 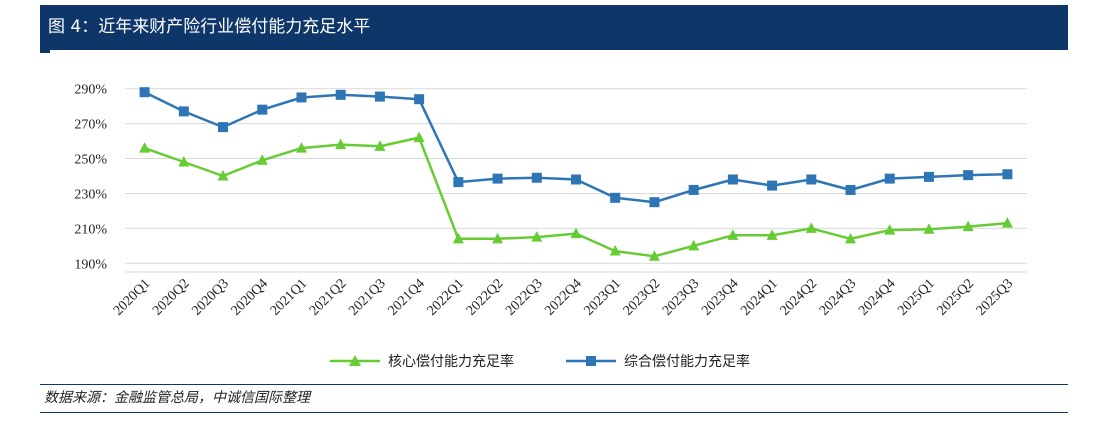 What do you see at coordinates (90, 229) in the screenshot?
I see `y-tick-label: 210%` at bounding box center [90, 229].